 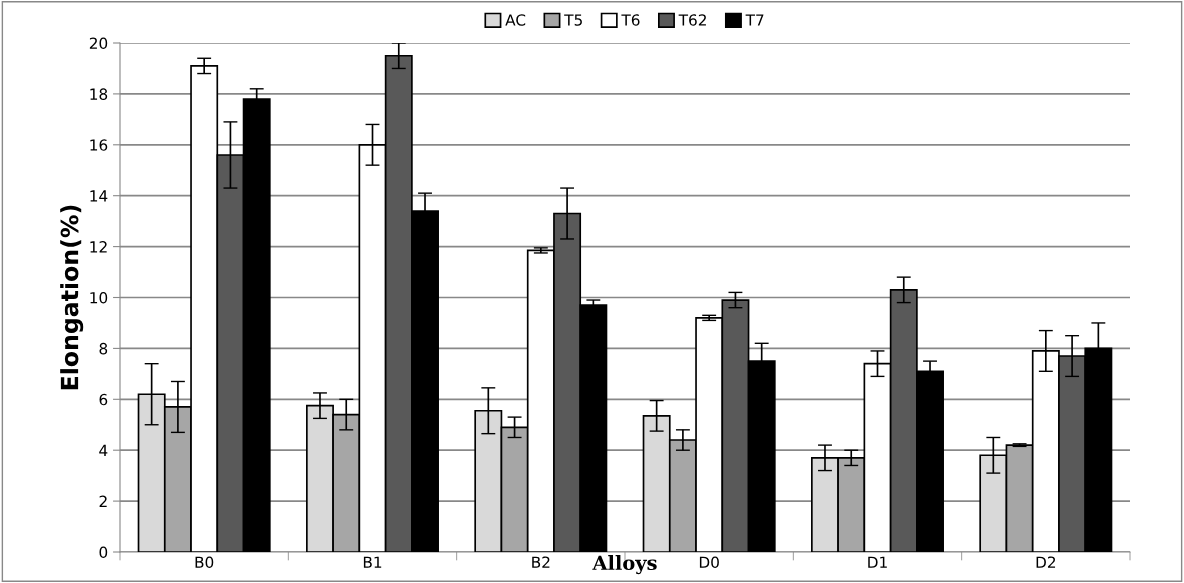 What do you see at coordinates (99, 145) in the screenshot?
I see `y-tick-label: 16` at bounding box center [99, 145].